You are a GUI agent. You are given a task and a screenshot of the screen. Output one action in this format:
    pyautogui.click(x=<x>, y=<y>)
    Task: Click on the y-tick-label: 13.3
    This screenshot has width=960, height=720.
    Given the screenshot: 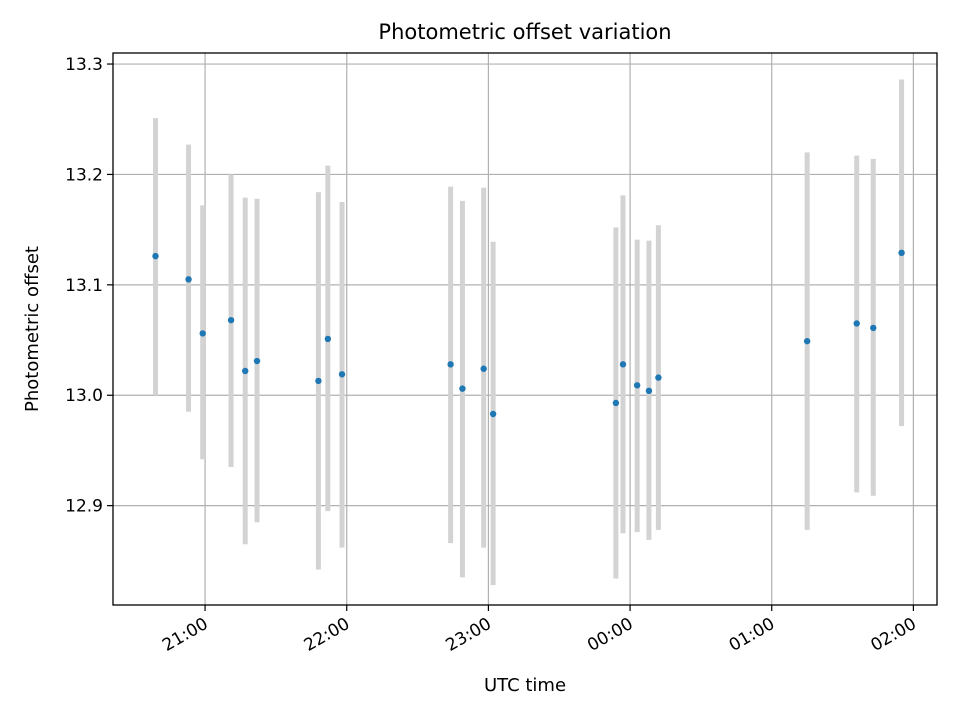 What is the action you would take?
    pyautogui.click(x=84, y=65)
    